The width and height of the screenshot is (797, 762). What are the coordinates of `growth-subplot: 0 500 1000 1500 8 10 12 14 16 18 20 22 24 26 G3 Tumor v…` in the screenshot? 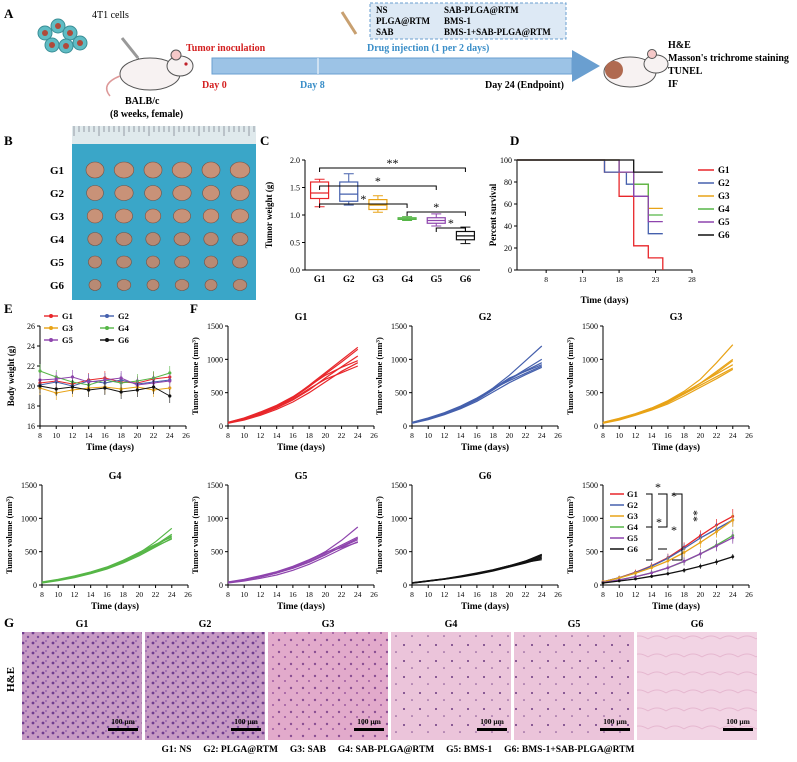 It's located at (659, 382).